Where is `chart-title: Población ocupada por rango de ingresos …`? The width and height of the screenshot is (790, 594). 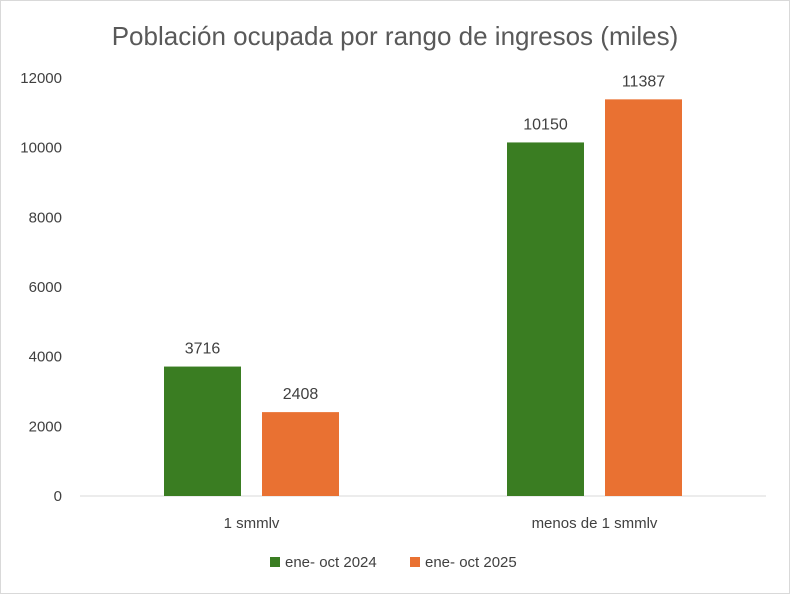
chart-title: Población ocupada por rango de ingresos … is located at coordinates (395, 36).